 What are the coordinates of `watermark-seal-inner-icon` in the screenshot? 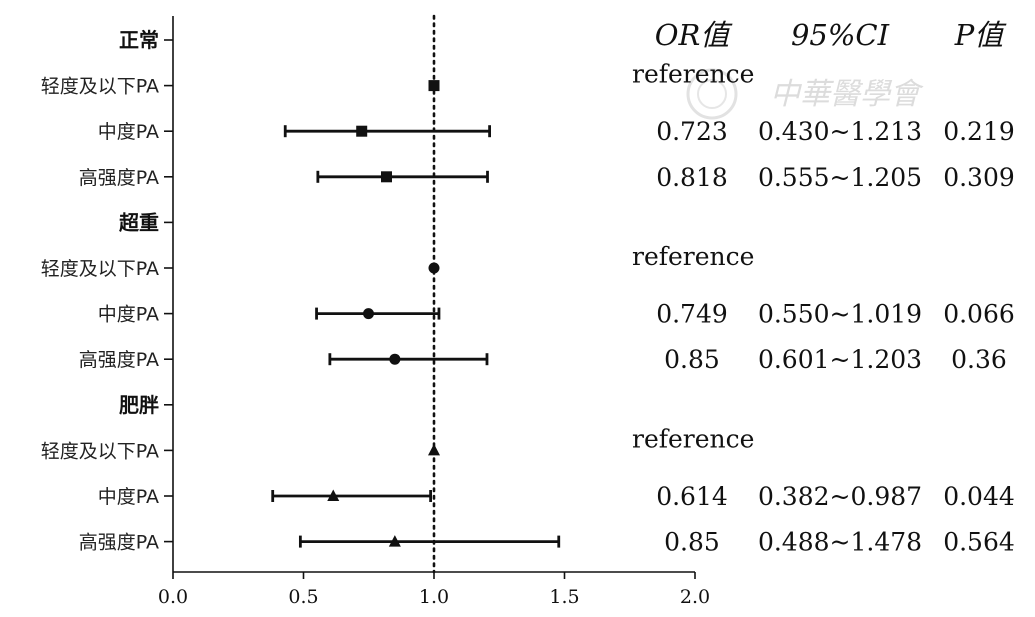 It's located at (712, 94).